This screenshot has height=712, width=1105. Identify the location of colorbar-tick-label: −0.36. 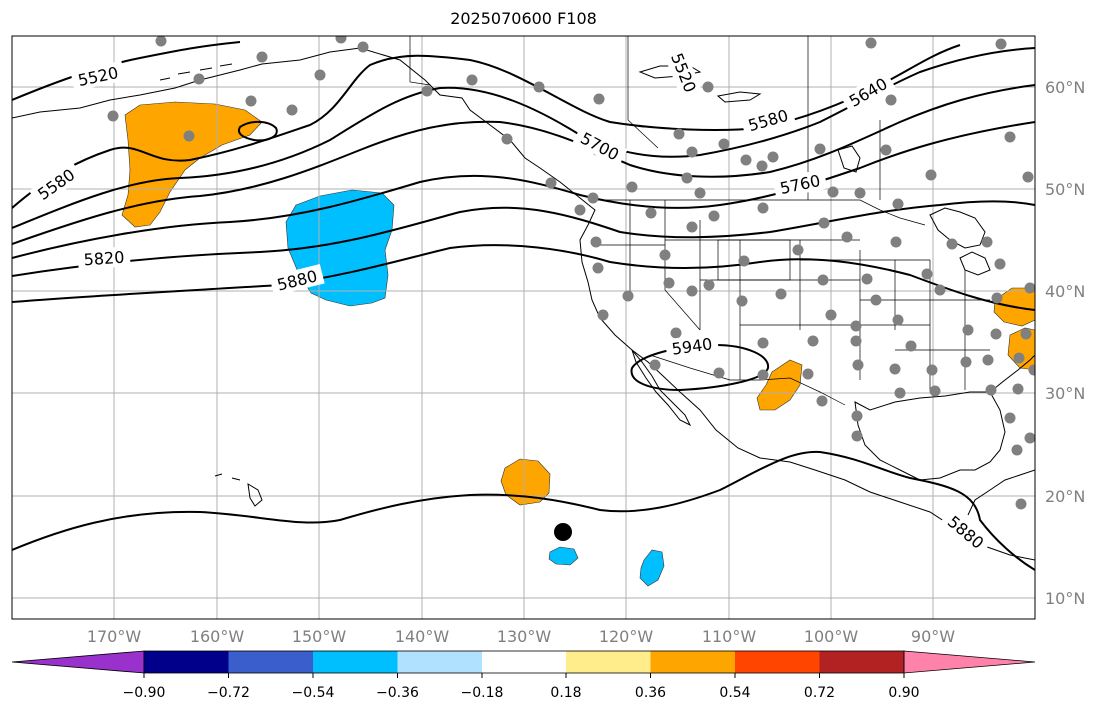
(397, 693).